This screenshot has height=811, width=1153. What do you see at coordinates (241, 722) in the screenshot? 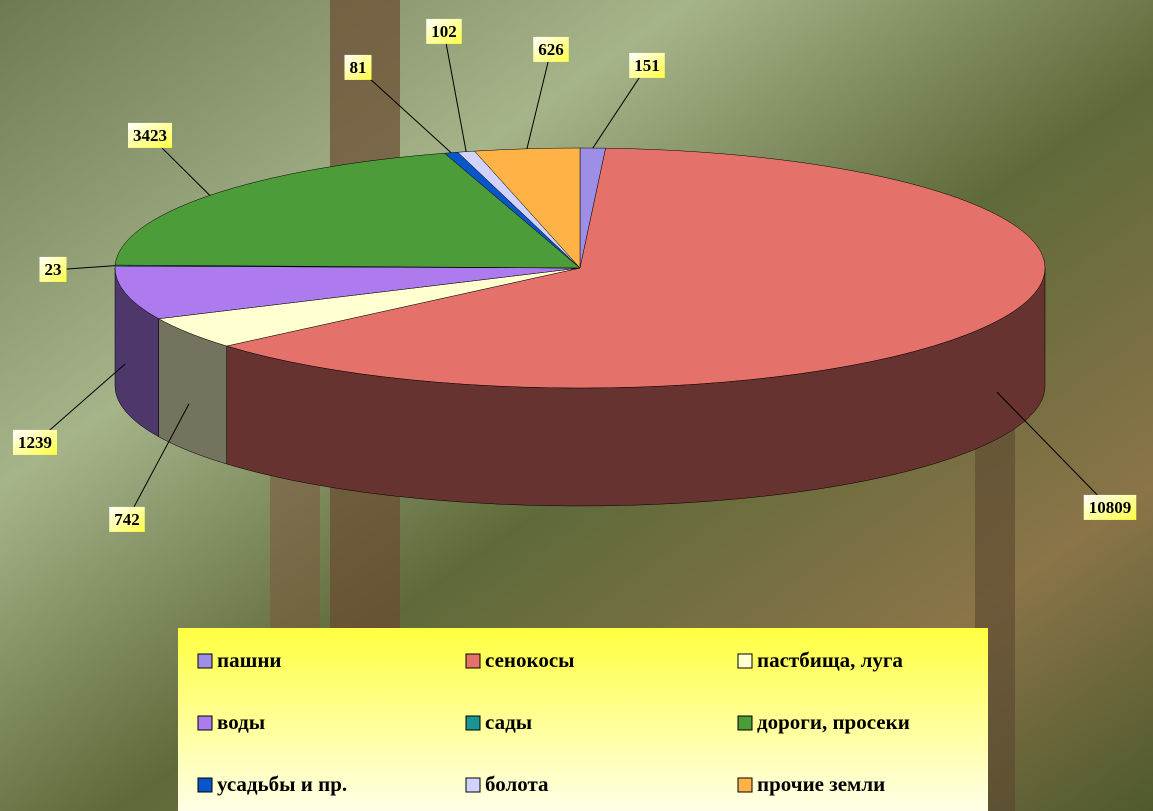
I see `legend-label: воды` at bounding box center [241, 722].